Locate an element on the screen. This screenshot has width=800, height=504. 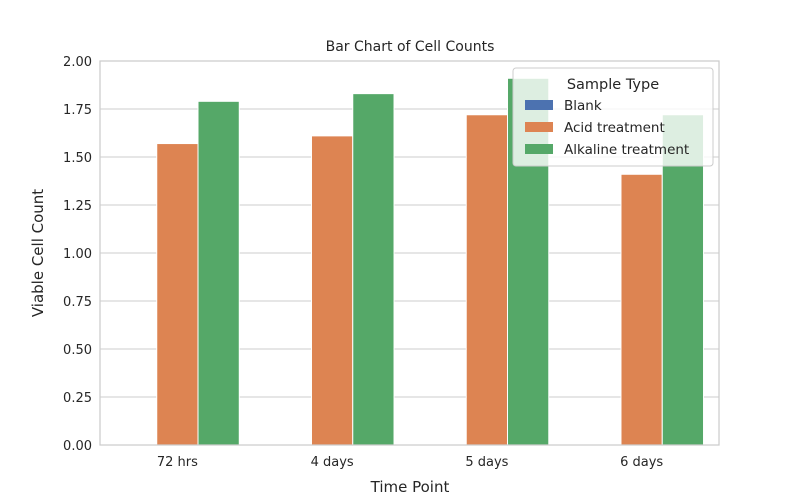
legend-label: Acid treatment is located at coordinates (614, 128).